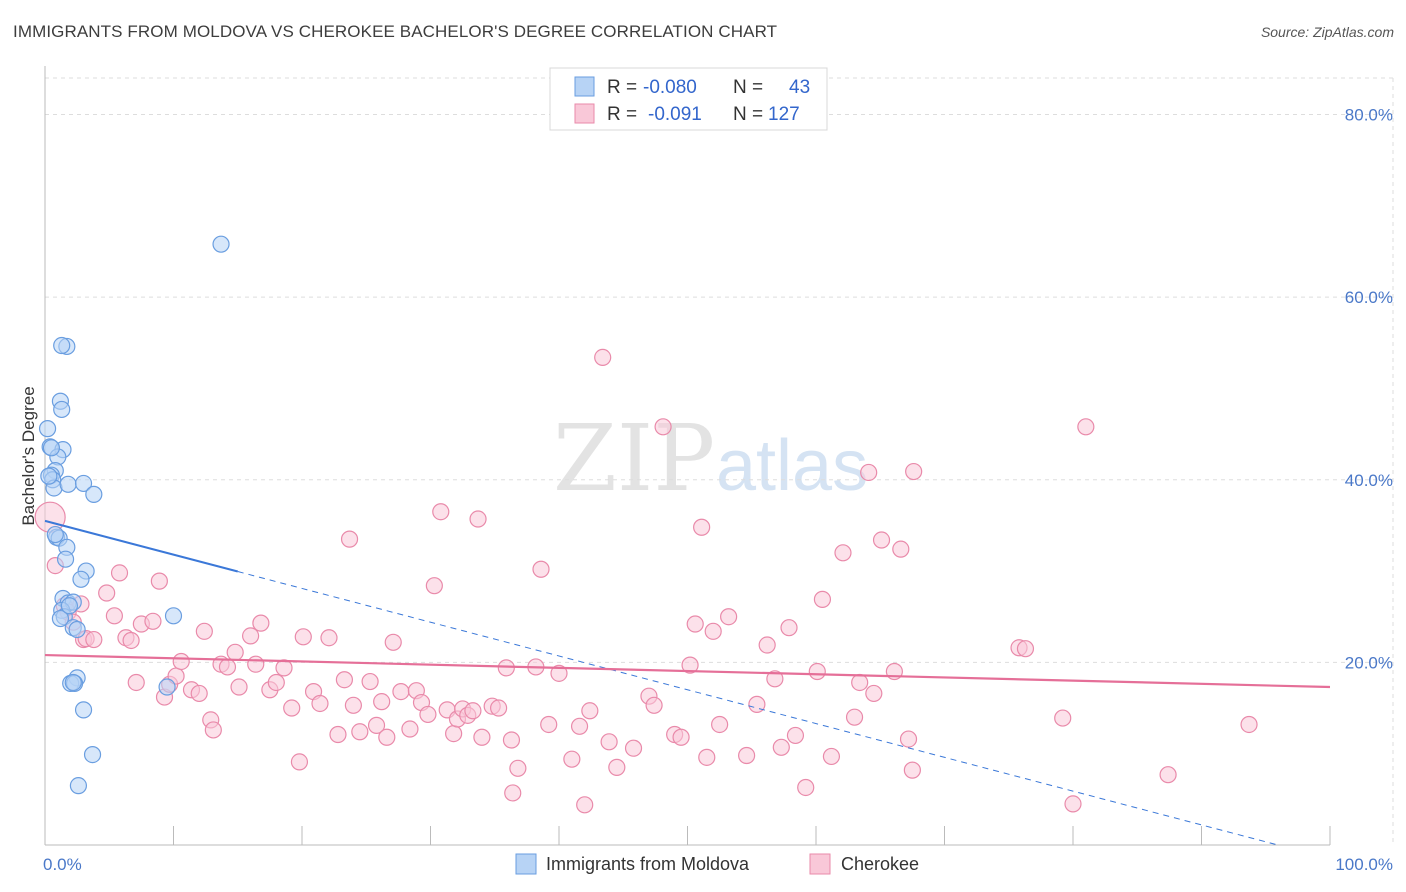  I want to click on y-tick-label-20: 20.0%, so click(1369, 662).